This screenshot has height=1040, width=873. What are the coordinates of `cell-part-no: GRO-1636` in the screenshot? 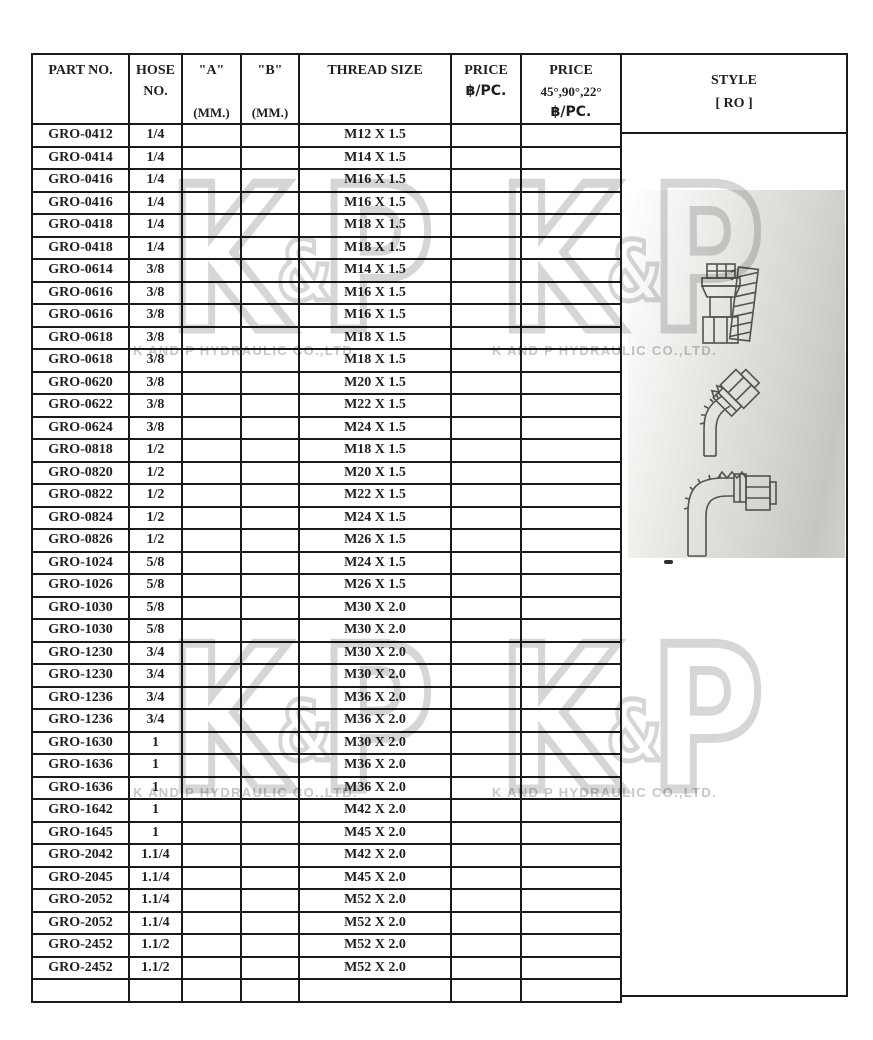 It's located at (80, 787).